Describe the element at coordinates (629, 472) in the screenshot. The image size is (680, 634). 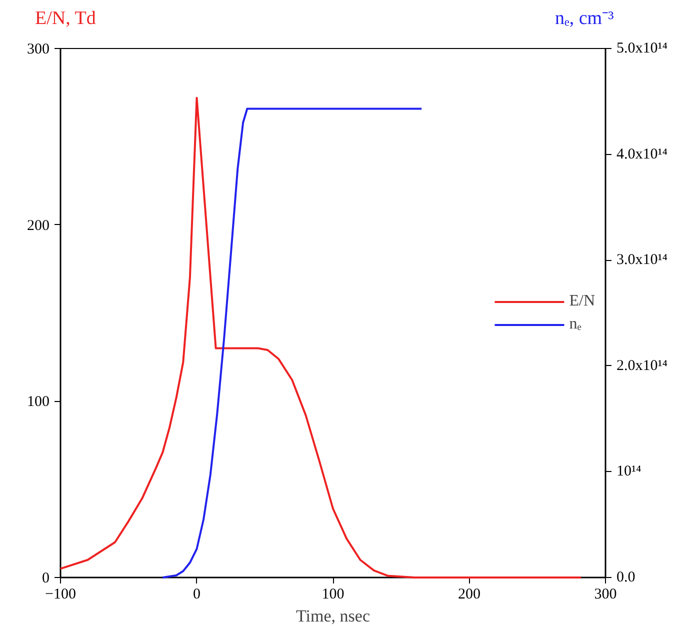
I see `y2-tick-label: 10¹⁴` at that location.